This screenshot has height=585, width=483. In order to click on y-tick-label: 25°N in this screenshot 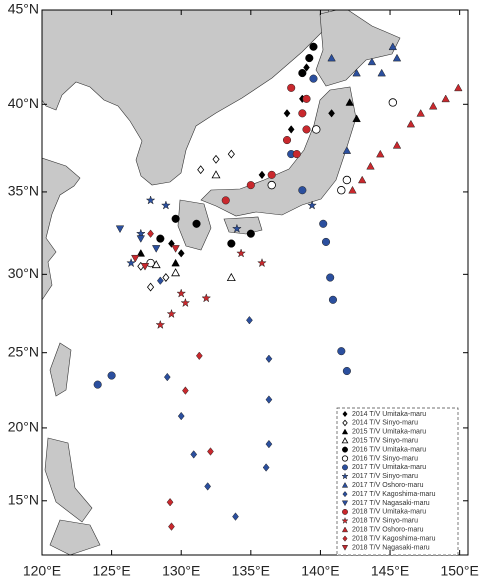, I will do `click(23, 351)`.